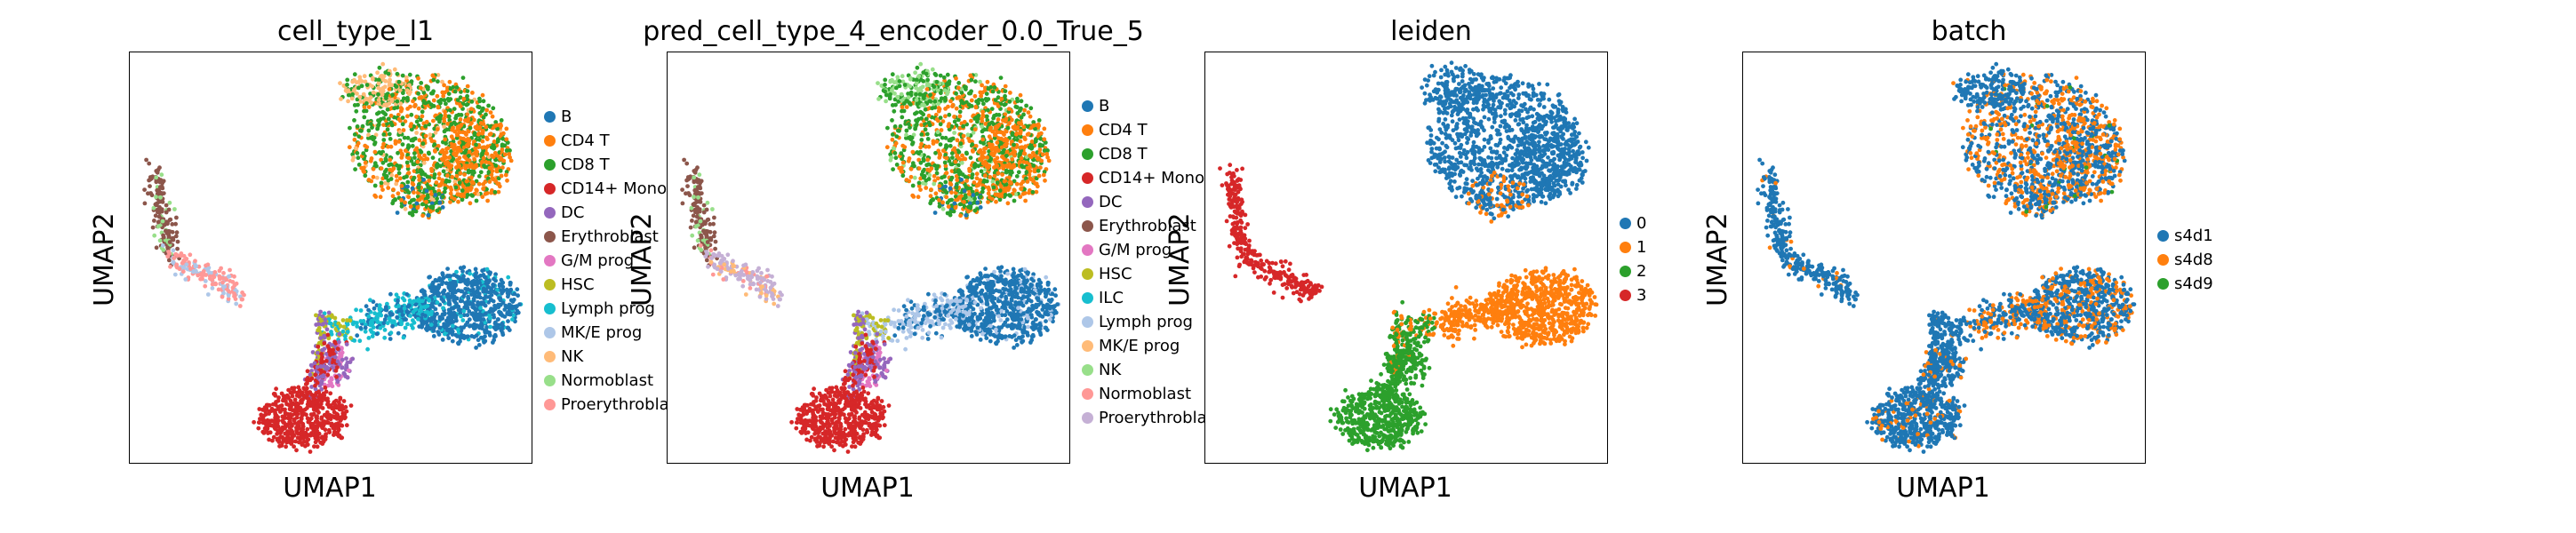 The image size is (2576, 533). Describe the element at coordinates (622, 404) in the screenshot. I see `legend-label: Proerythroblast` at that location.